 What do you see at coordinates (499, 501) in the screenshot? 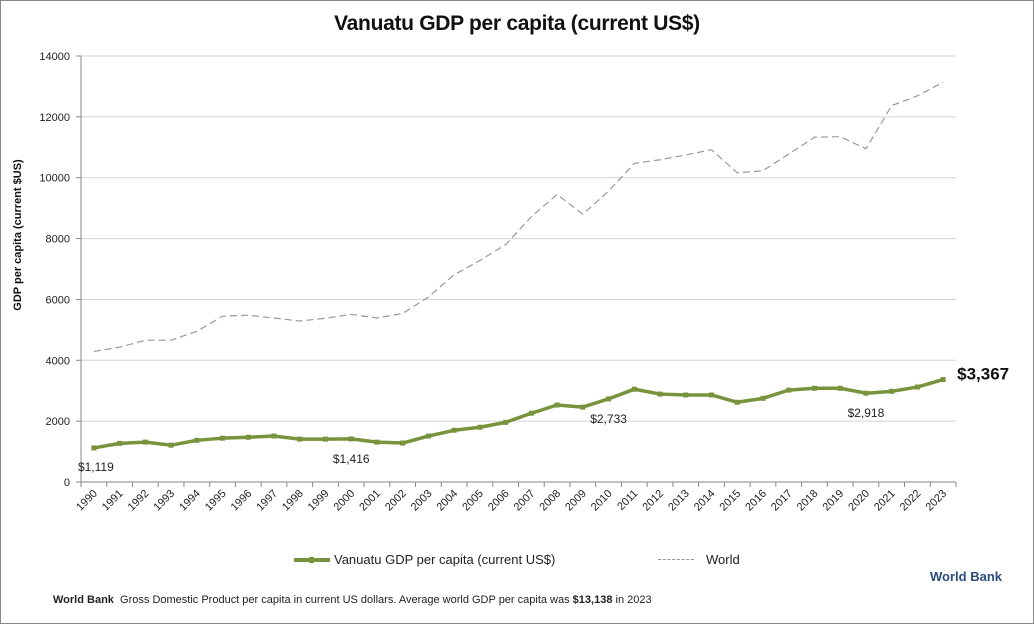
I see `x-tick-label: 2006` at bounding box center [499, 501].